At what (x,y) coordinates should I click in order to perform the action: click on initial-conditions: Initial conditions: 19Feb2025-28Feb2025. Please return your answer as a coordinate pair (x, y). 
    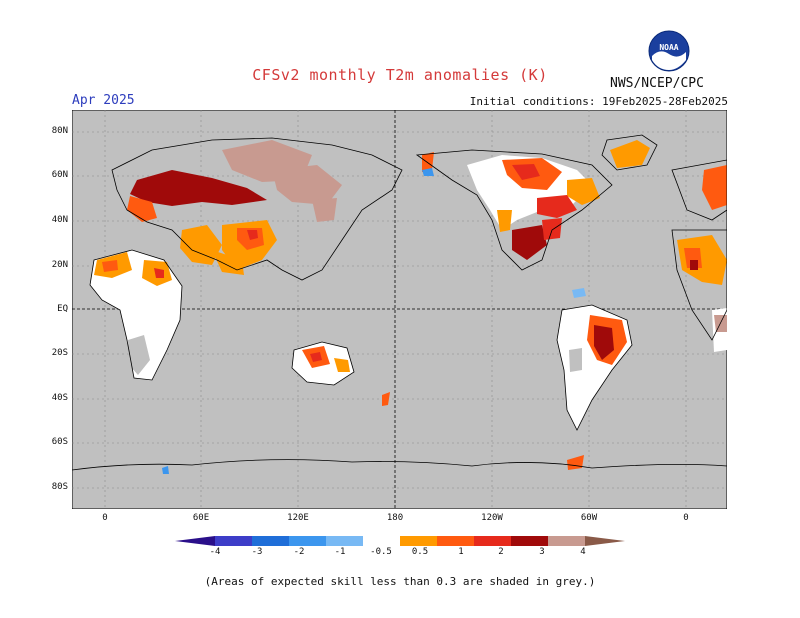
    Looking at the image, I should click on (598, 101).